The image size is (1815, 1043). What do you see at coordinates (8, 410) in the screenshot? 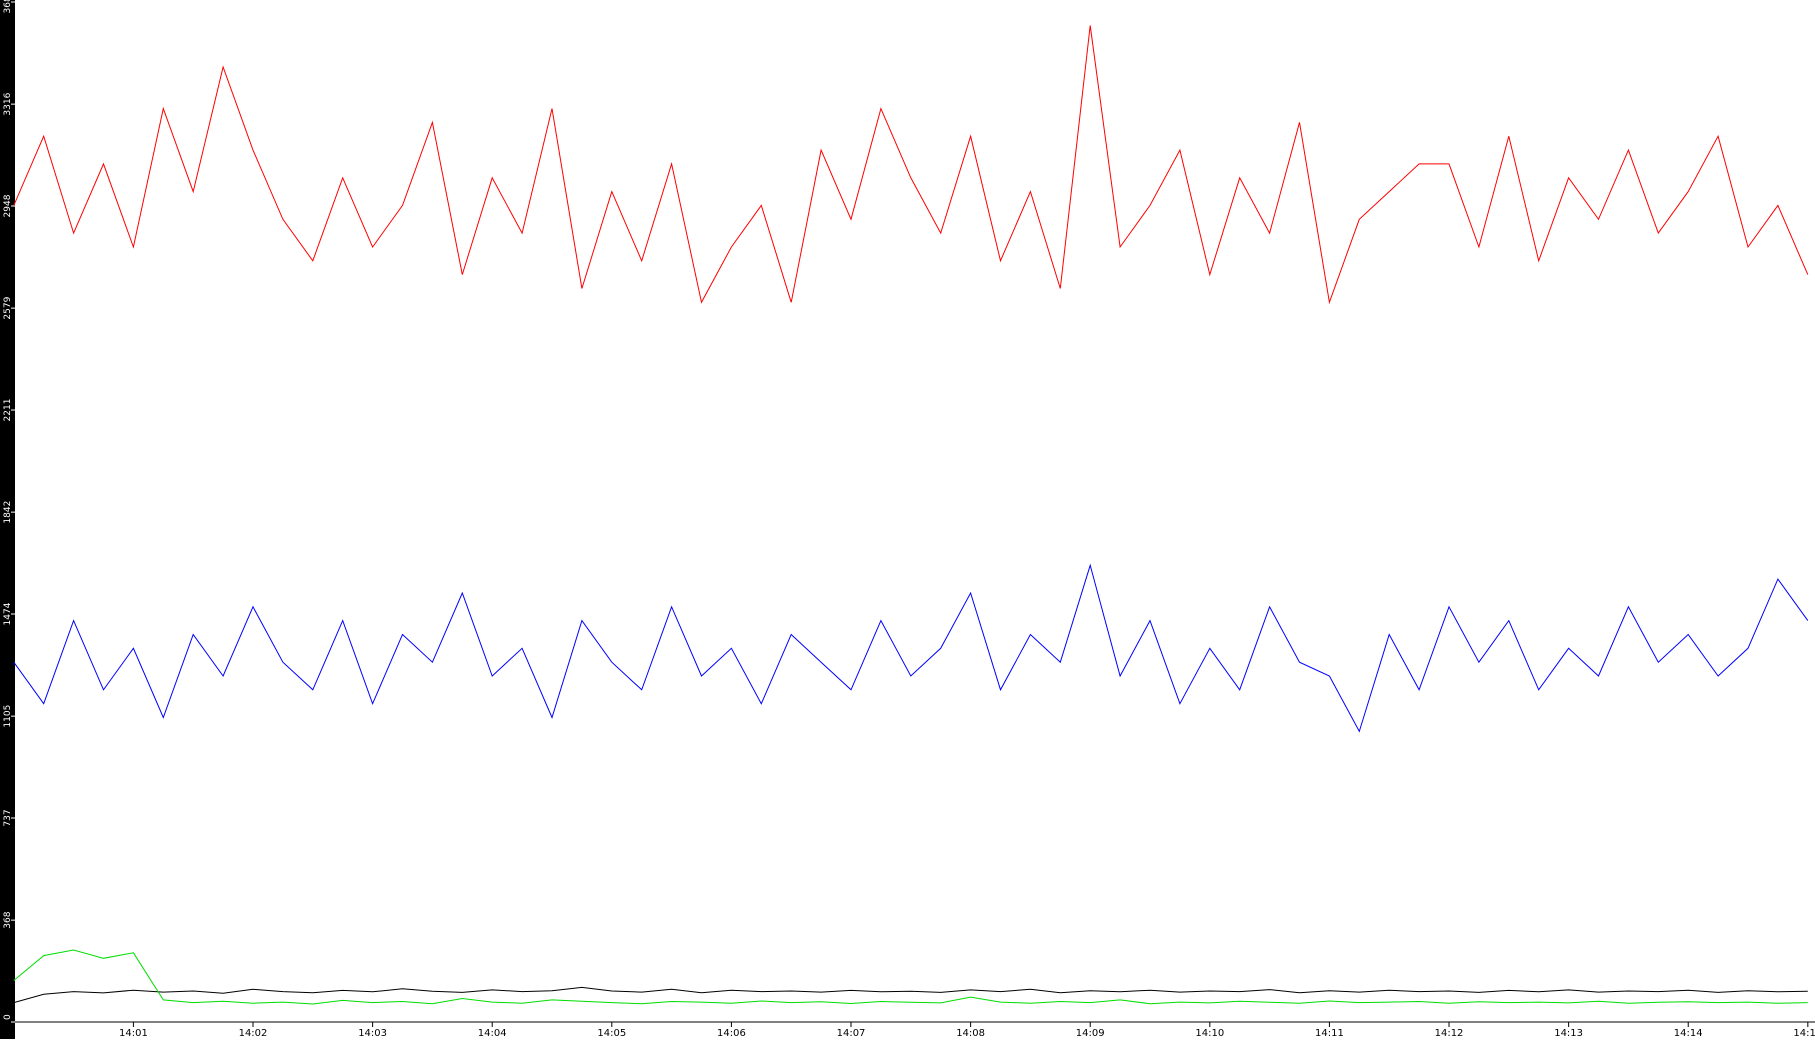
I see `y-tick-label: 2211` at bounding box center [8, 410].